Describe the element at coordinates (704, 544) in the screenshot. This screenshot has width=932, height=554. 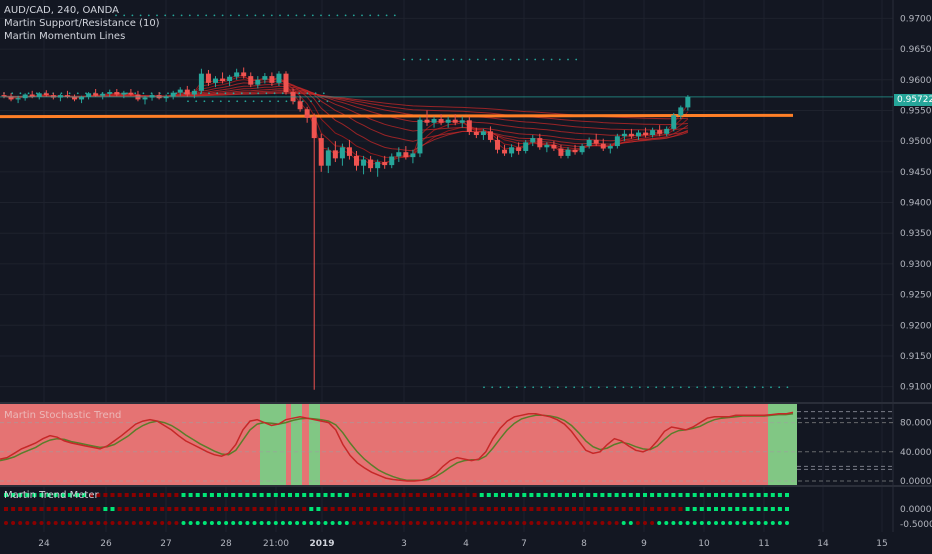
I see `time-tick-label: 10` at that location.